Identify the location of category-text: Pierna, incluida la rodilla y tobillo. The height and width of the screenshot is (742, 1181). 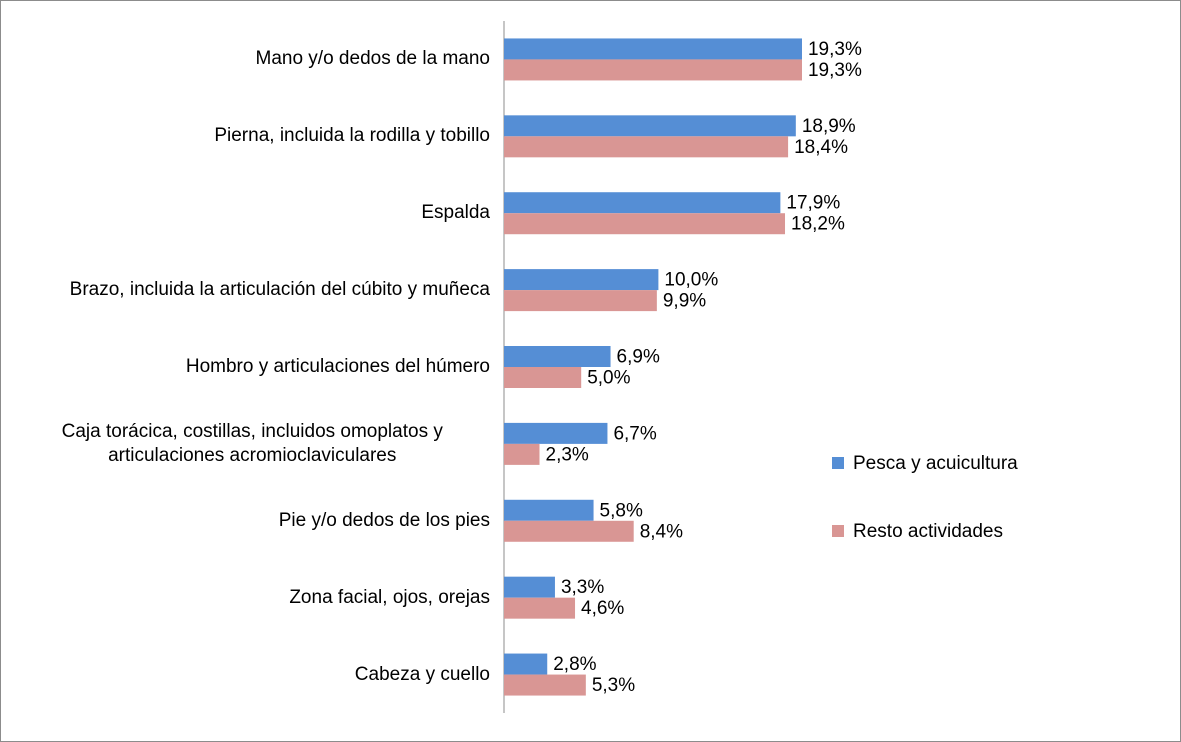
(352, 136).